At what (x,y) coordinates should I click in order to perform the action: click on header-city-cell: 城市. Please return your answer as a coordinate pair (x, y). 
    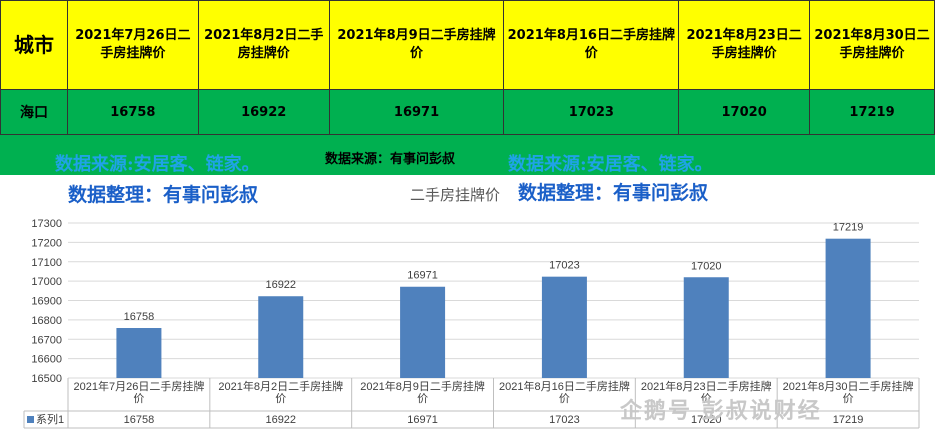
    Looking at the image, I should click on (34, 45).